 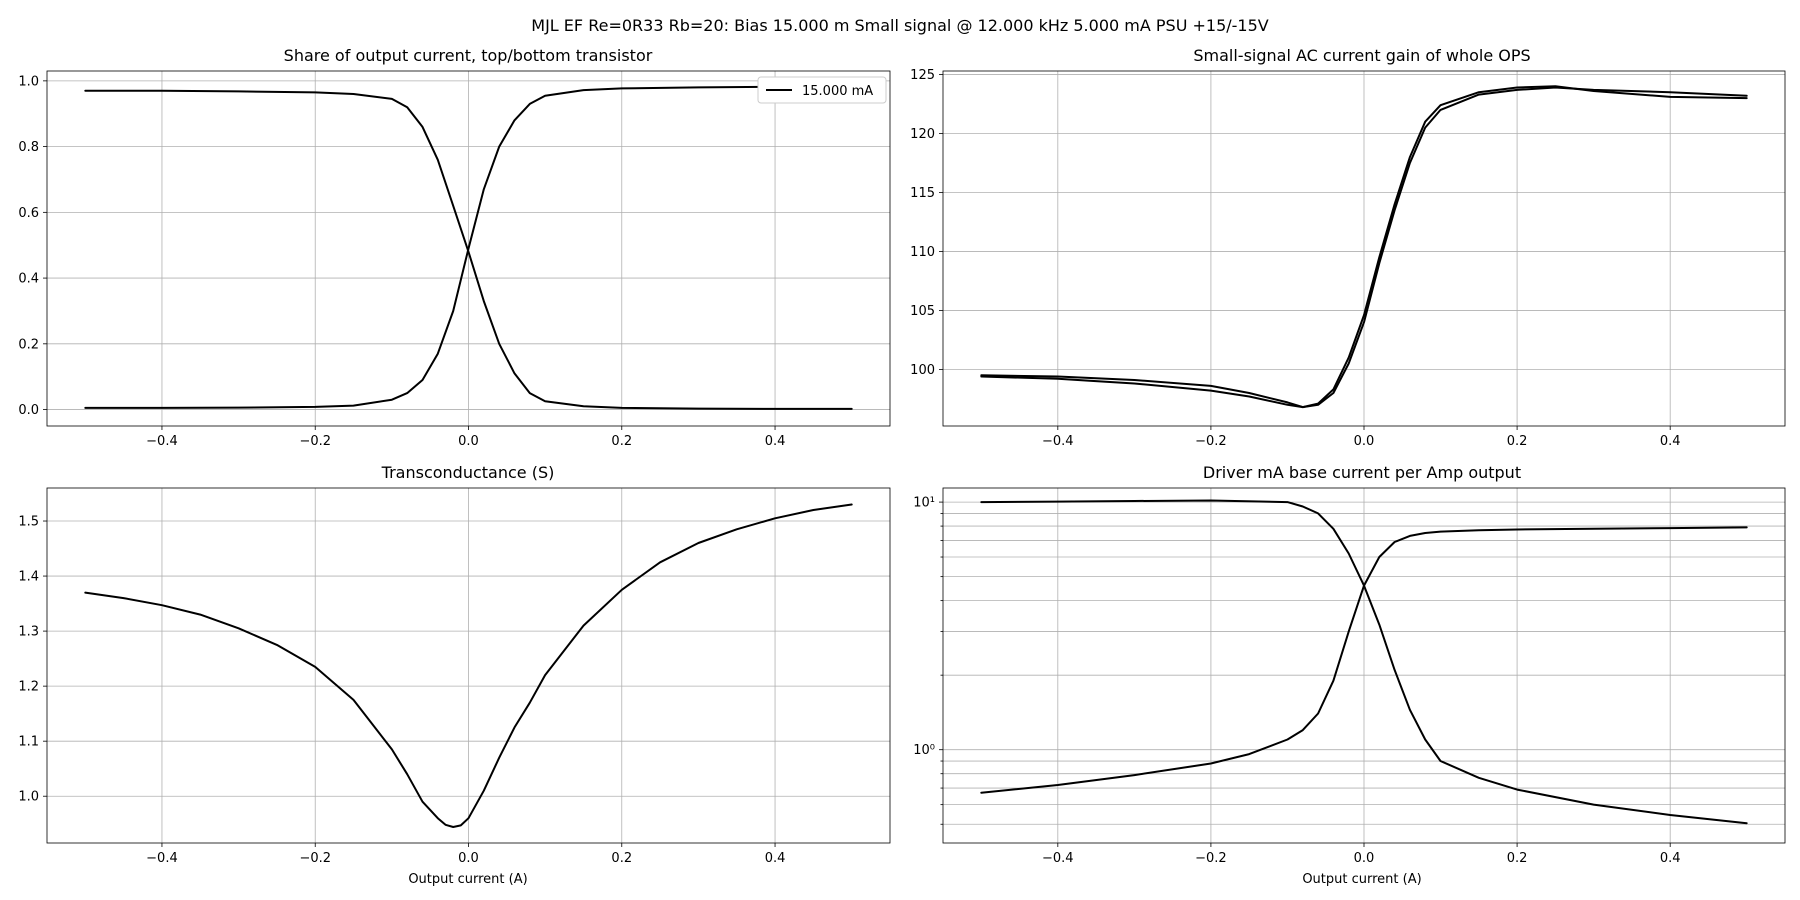 What do you see at coordinates (922, 252) in the screenshot?
I see `y-tick-label: 110` at bounding box center [922, 252].